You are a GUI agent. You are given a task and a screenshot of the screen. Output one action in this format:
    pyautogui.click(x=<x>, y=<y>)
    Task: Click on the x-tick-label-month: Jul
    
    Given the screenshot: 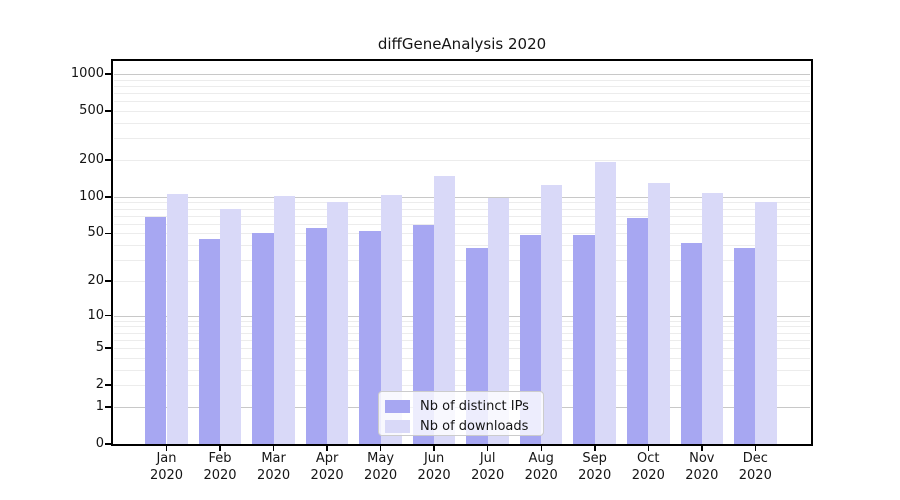 What is the action you would take?
    pyautogui.click(x=487, y=458)
    